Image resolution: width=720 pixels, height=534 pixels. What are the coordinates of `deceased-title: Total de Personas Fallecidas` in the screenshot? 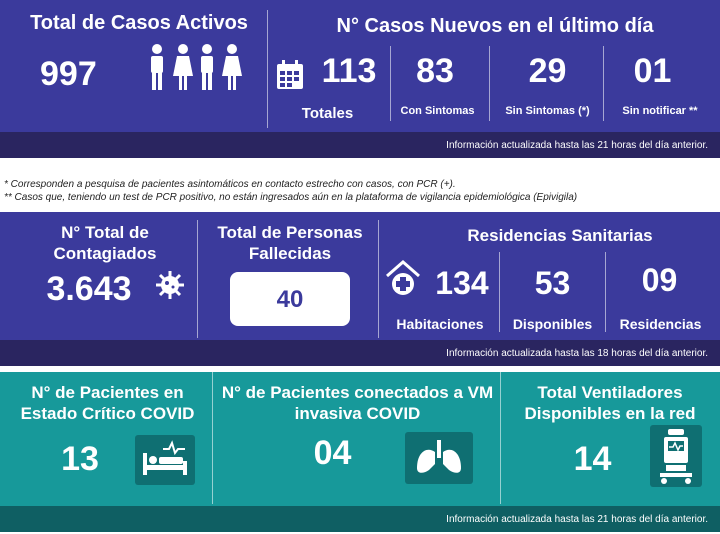 It's located at (290, 243).